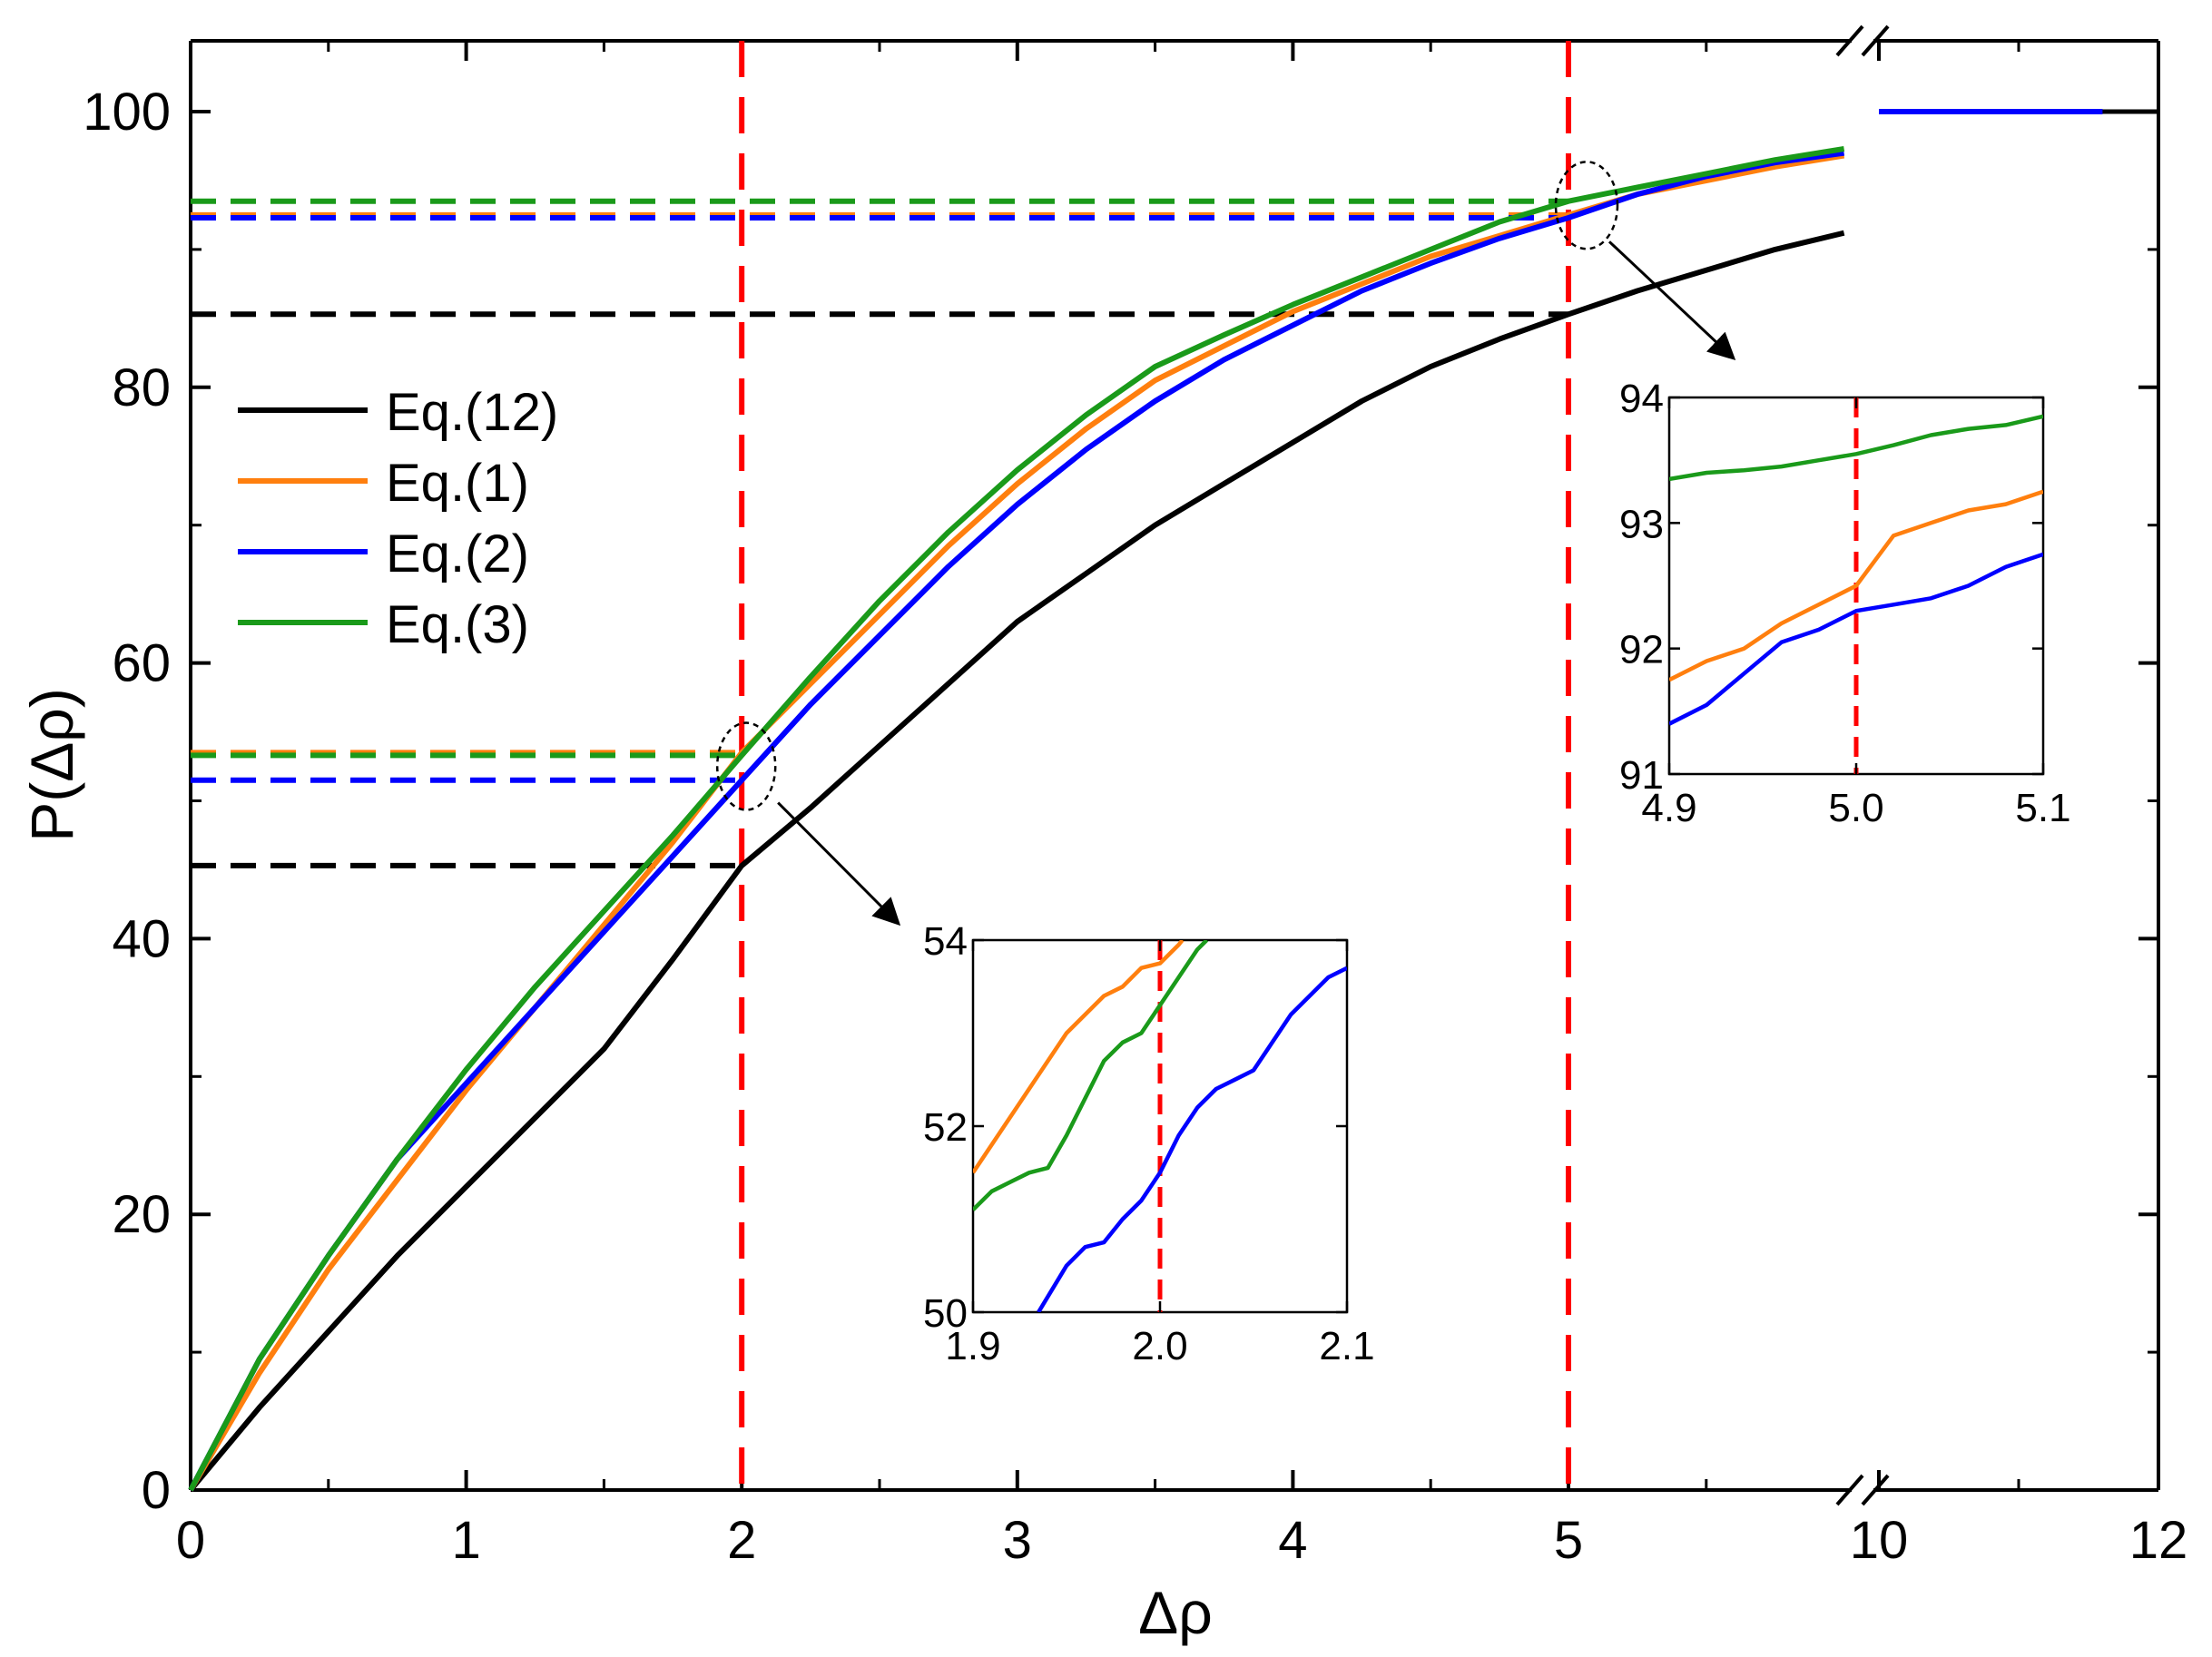 This screenshot has width=2212, height=1657. Describe the element at coordinates (1568, 1540) in the screenshot. I see `x-tick-label: 5` at that location.